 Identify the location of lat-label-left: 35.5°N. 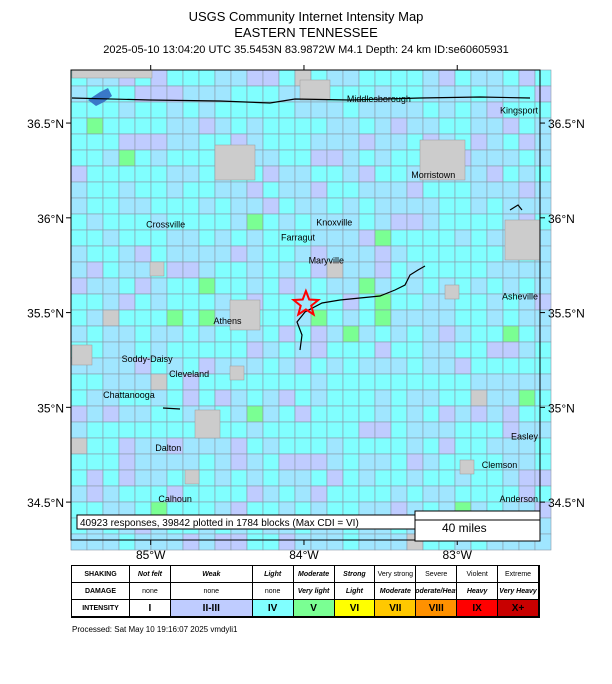
(45, 314).